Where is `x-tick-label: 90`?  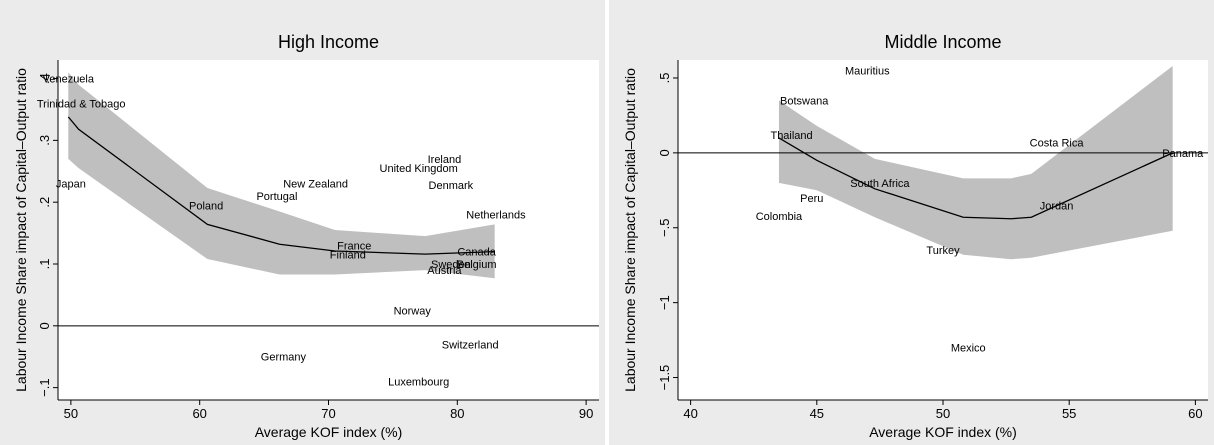
x-tick-label: 90 is located at coordinates (586, 413).